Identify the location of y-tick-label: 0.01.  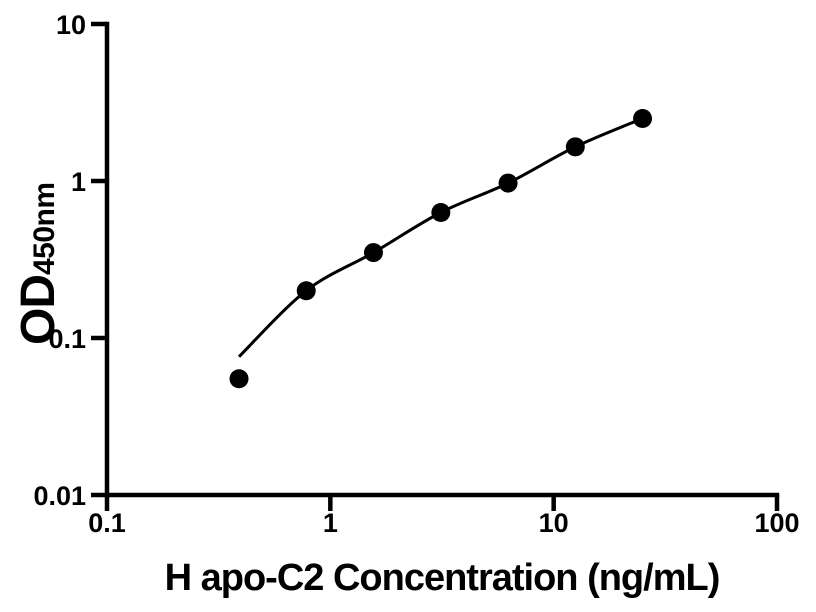
(59, 496).